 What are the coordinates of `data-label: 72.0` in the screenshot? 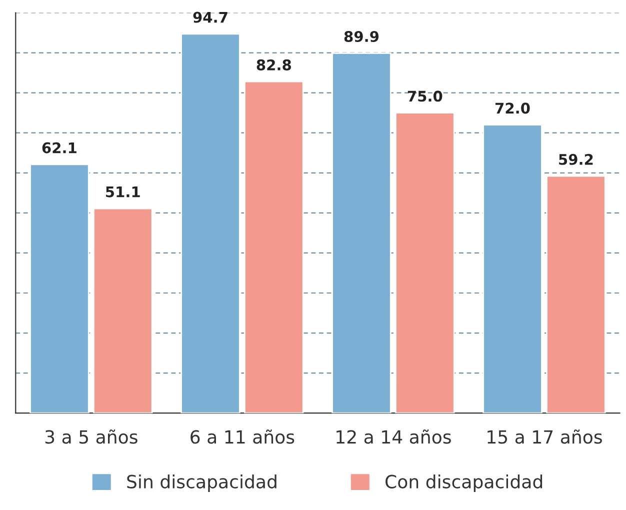 It's located at (513, 108).